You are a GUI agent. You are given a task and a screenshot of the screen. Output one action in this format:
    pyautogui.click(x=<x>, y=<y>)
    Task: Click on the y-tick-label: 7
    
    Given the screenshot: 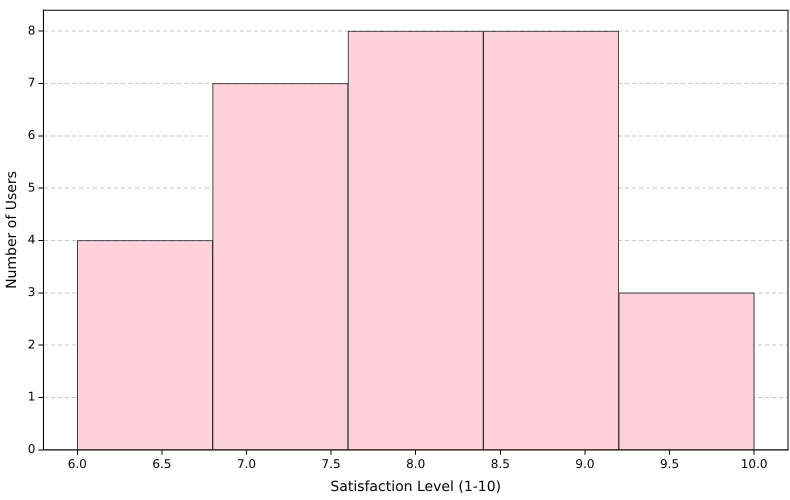 What is the action you would take?
    pyautogui.click(x=32, y=83)
    